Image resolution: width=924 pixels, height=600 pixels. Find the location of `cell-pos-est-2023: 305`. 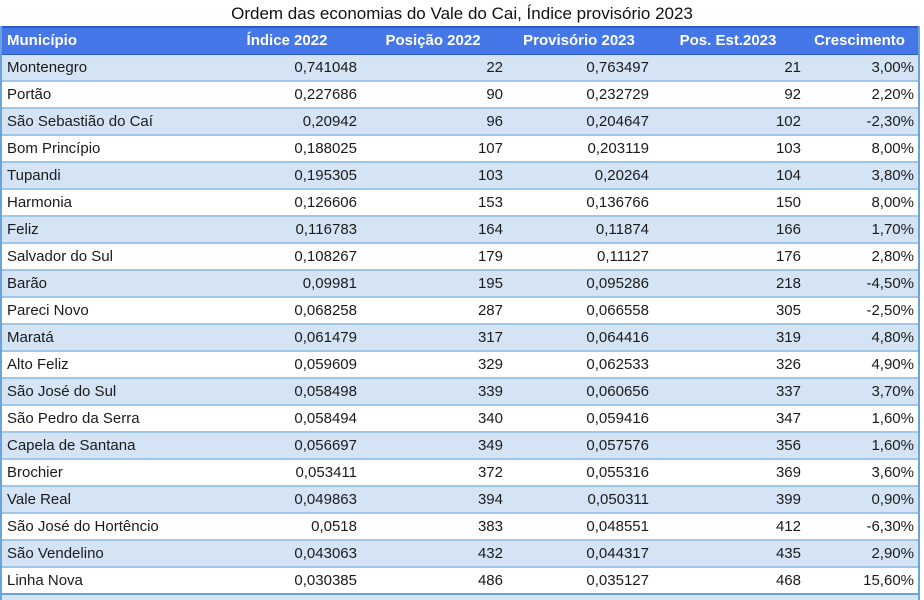

cell-pos-est-2023: 305 is located at coordinates (731, 311).